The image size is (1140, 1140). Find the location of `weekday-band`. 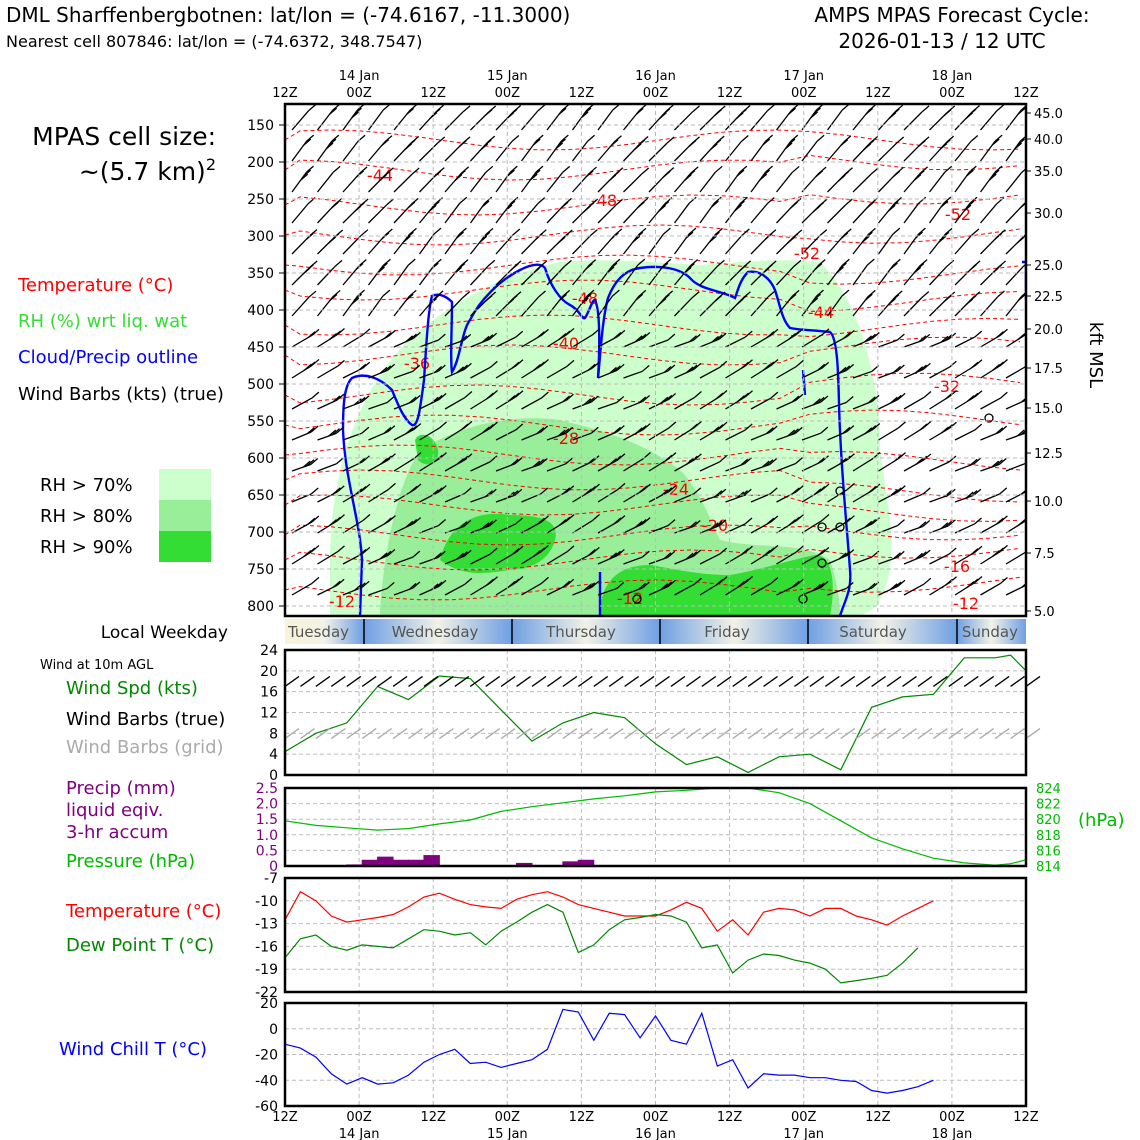

weekday-band is located at coordinates (991, 631).